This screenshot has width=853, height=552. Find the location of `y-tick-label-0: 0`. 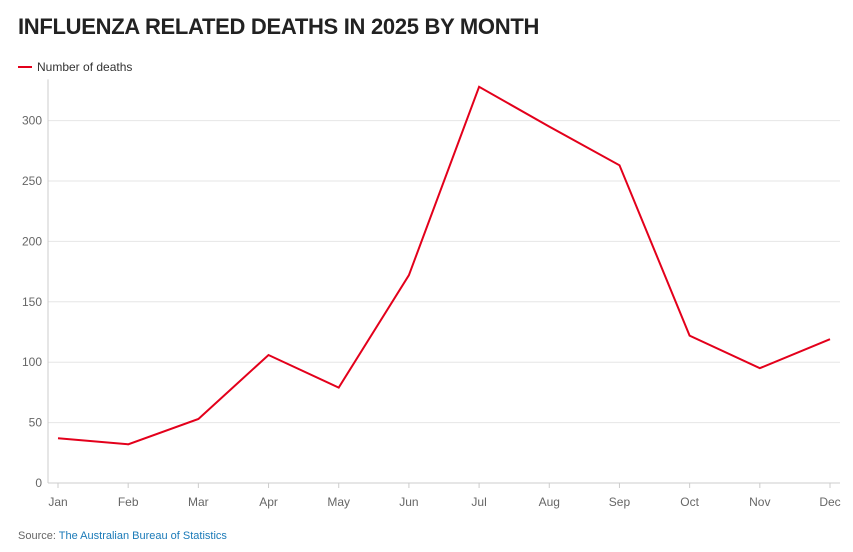

y-tick-label-0: 0 is located at coordinates (38, 483).